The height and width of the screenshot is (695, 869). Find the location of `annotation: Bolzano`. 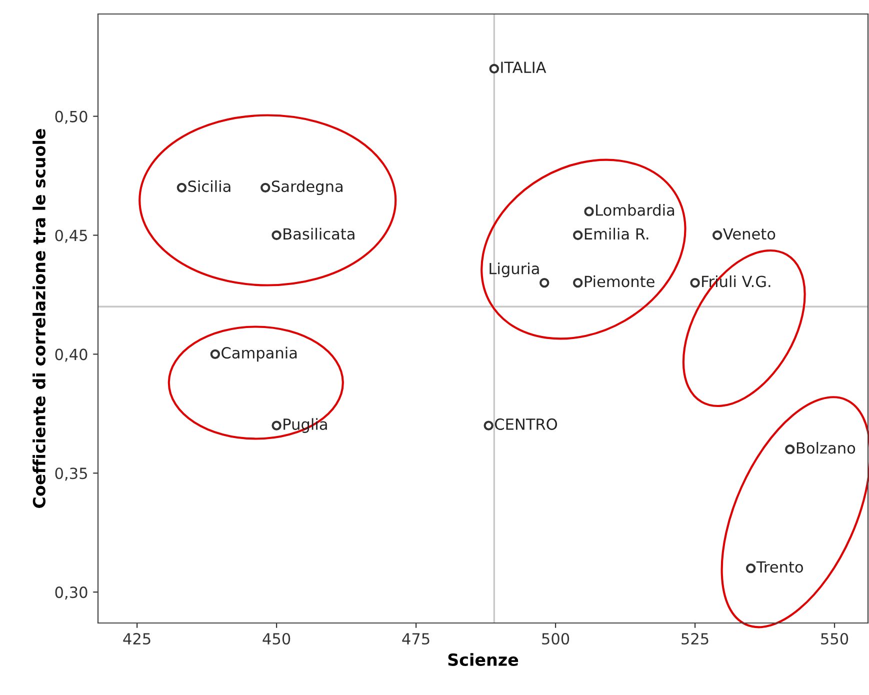

annotation: Bolzano is located at coordinates (826, 448).